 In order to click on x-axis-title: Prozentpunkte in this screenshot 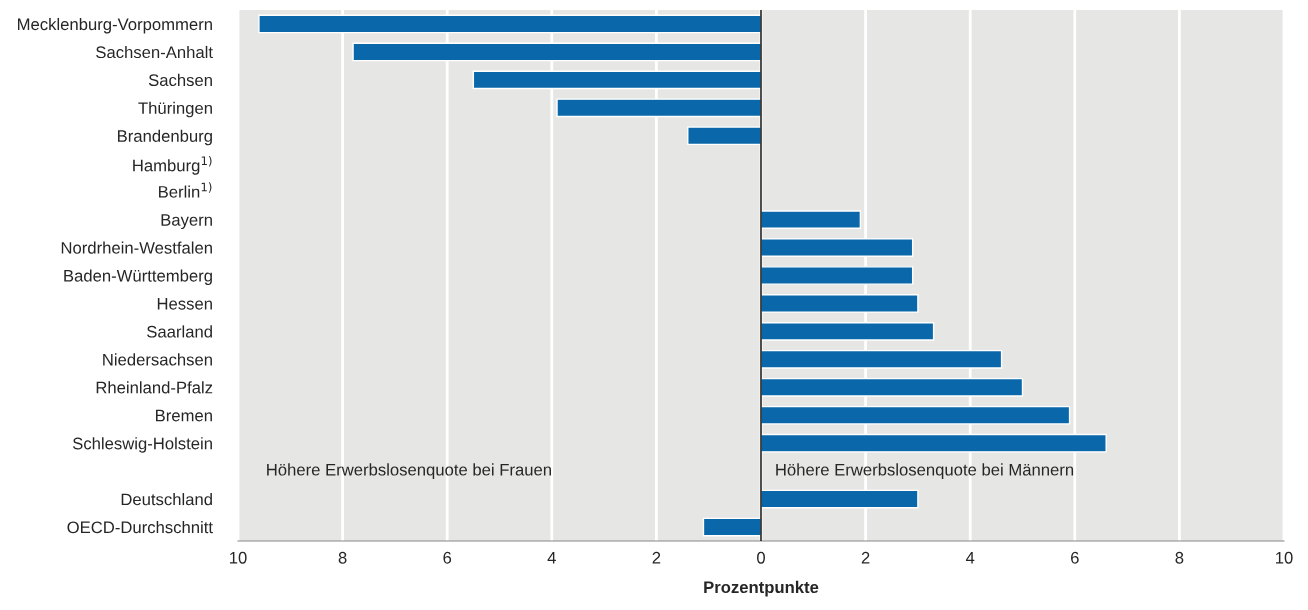, I will do `click(761, 588)`.